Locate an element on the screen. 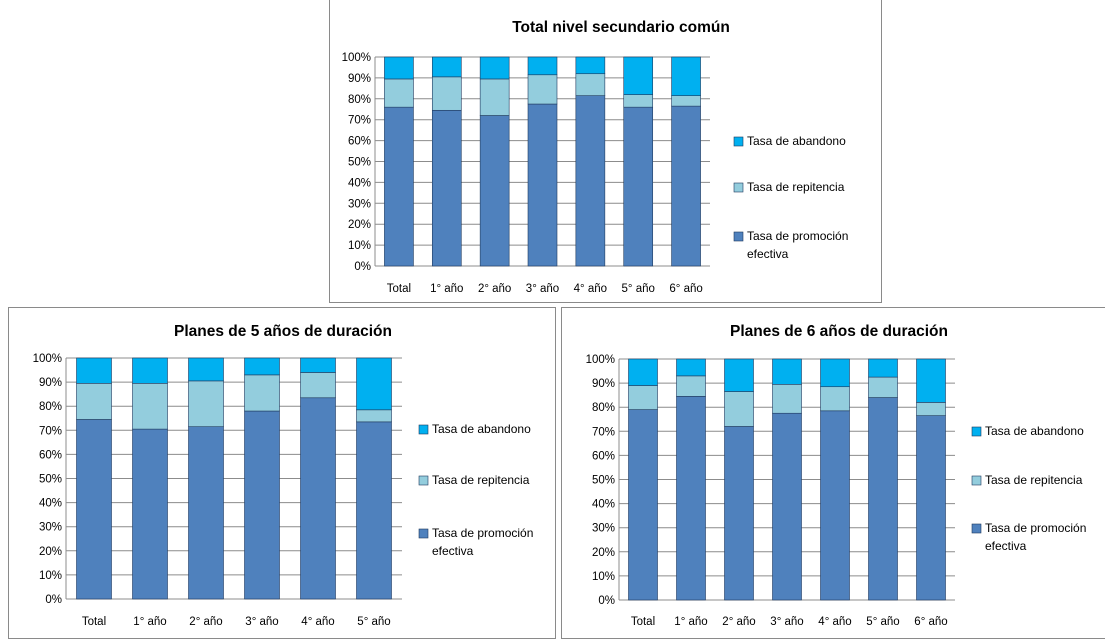  chart-title: Planes de 6 años de duración is located at coordinates (839, 331).